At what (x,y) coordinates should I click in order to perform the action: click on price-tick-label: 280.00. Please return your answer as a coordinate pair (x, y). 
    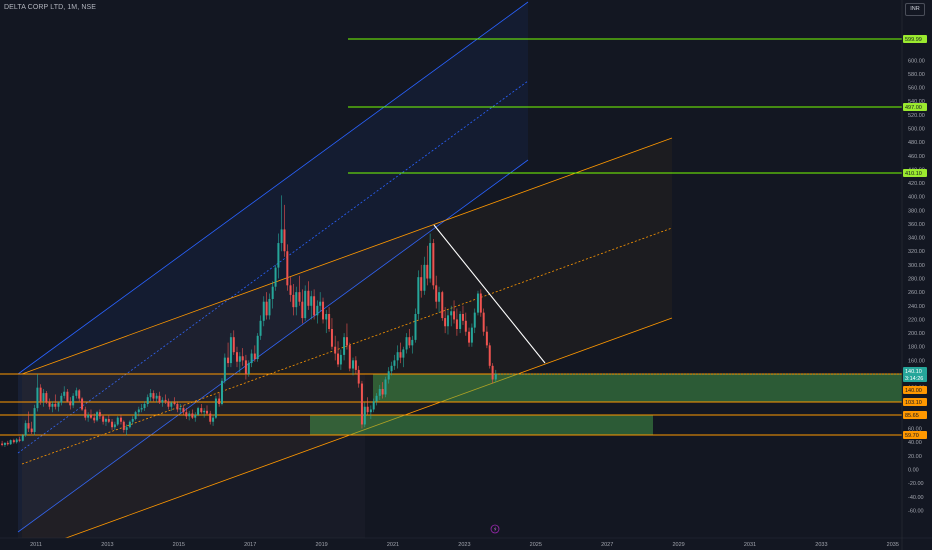
    Looking at the image, I should click on (916, 280).